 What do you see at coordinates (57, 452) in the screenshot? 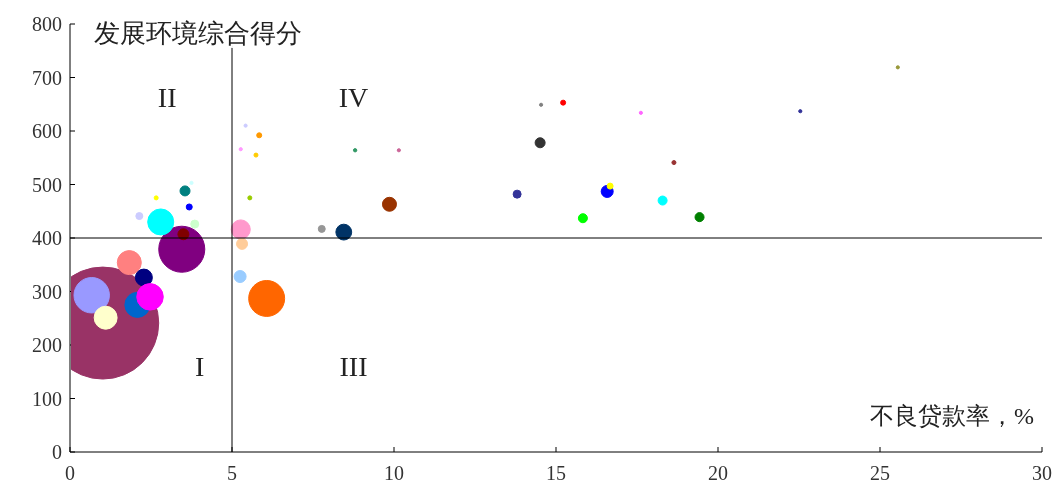
I see `y-tick-label: 0` at bounding box center [57, 452].